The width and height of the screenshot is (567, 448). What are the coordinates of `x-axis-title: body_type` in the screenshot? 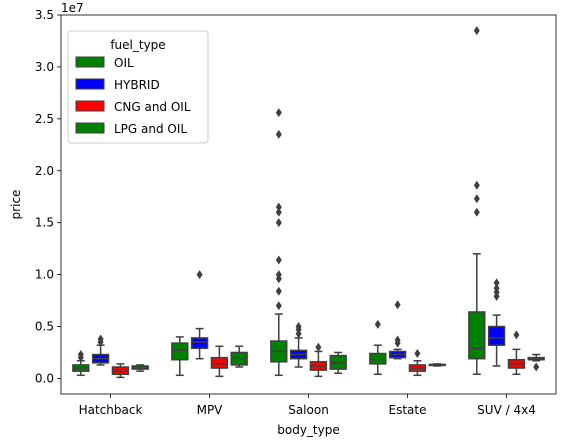 It's located at (308, 430).